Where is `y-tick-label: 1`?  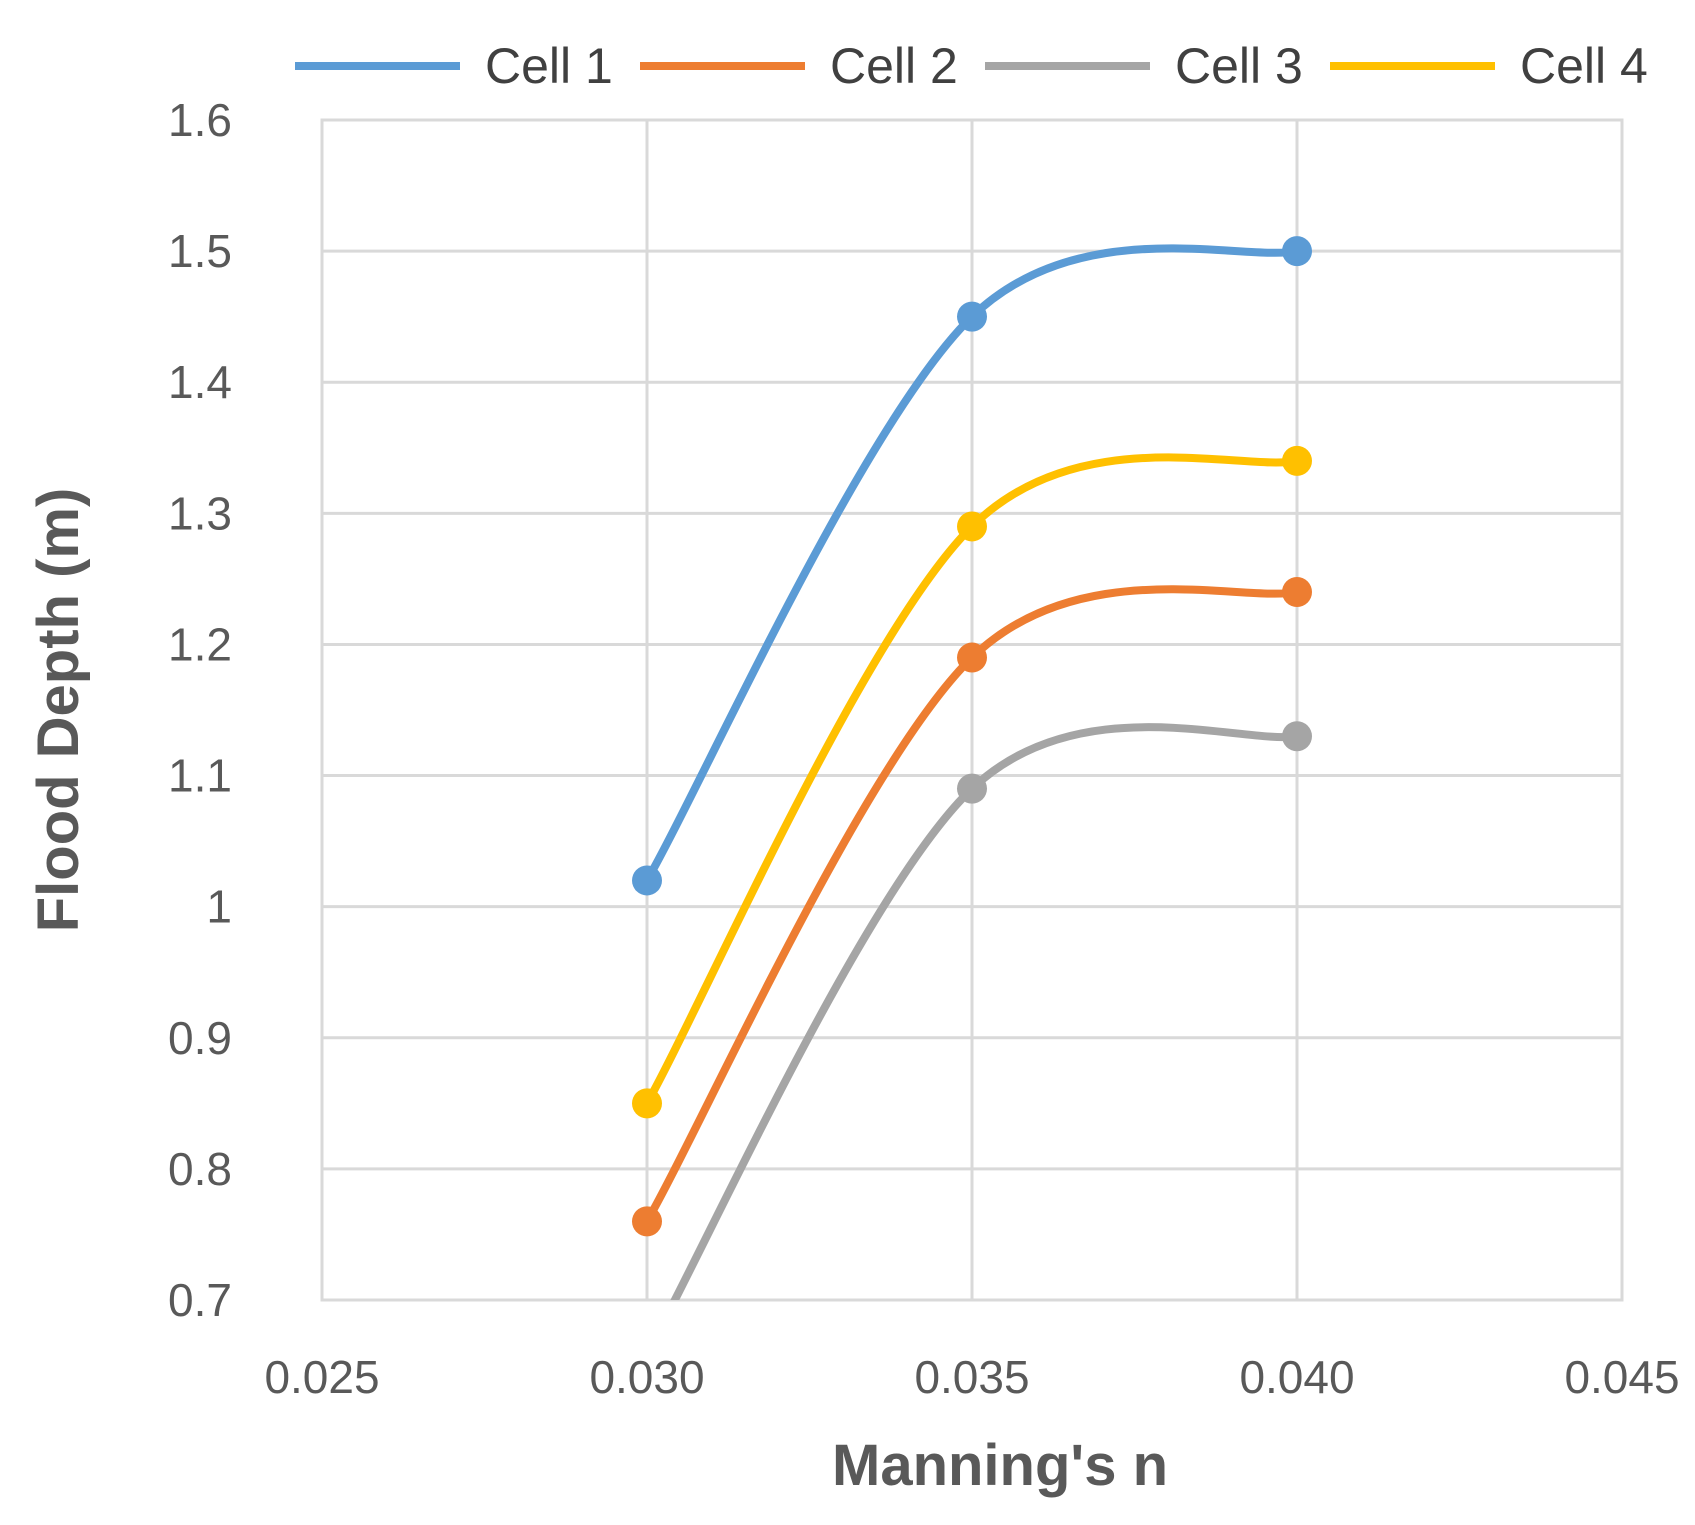
y-tick-label: 1 is located at coordinates (219, 907).